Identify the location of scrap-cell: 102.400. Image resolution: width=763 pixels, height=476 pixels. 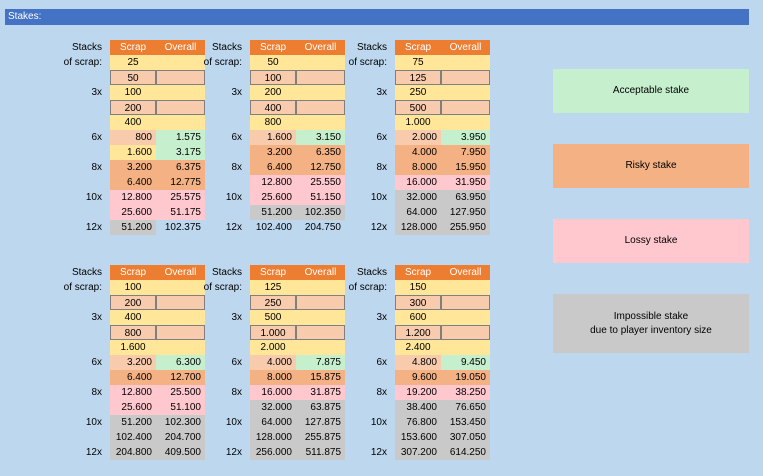
(133, 437).